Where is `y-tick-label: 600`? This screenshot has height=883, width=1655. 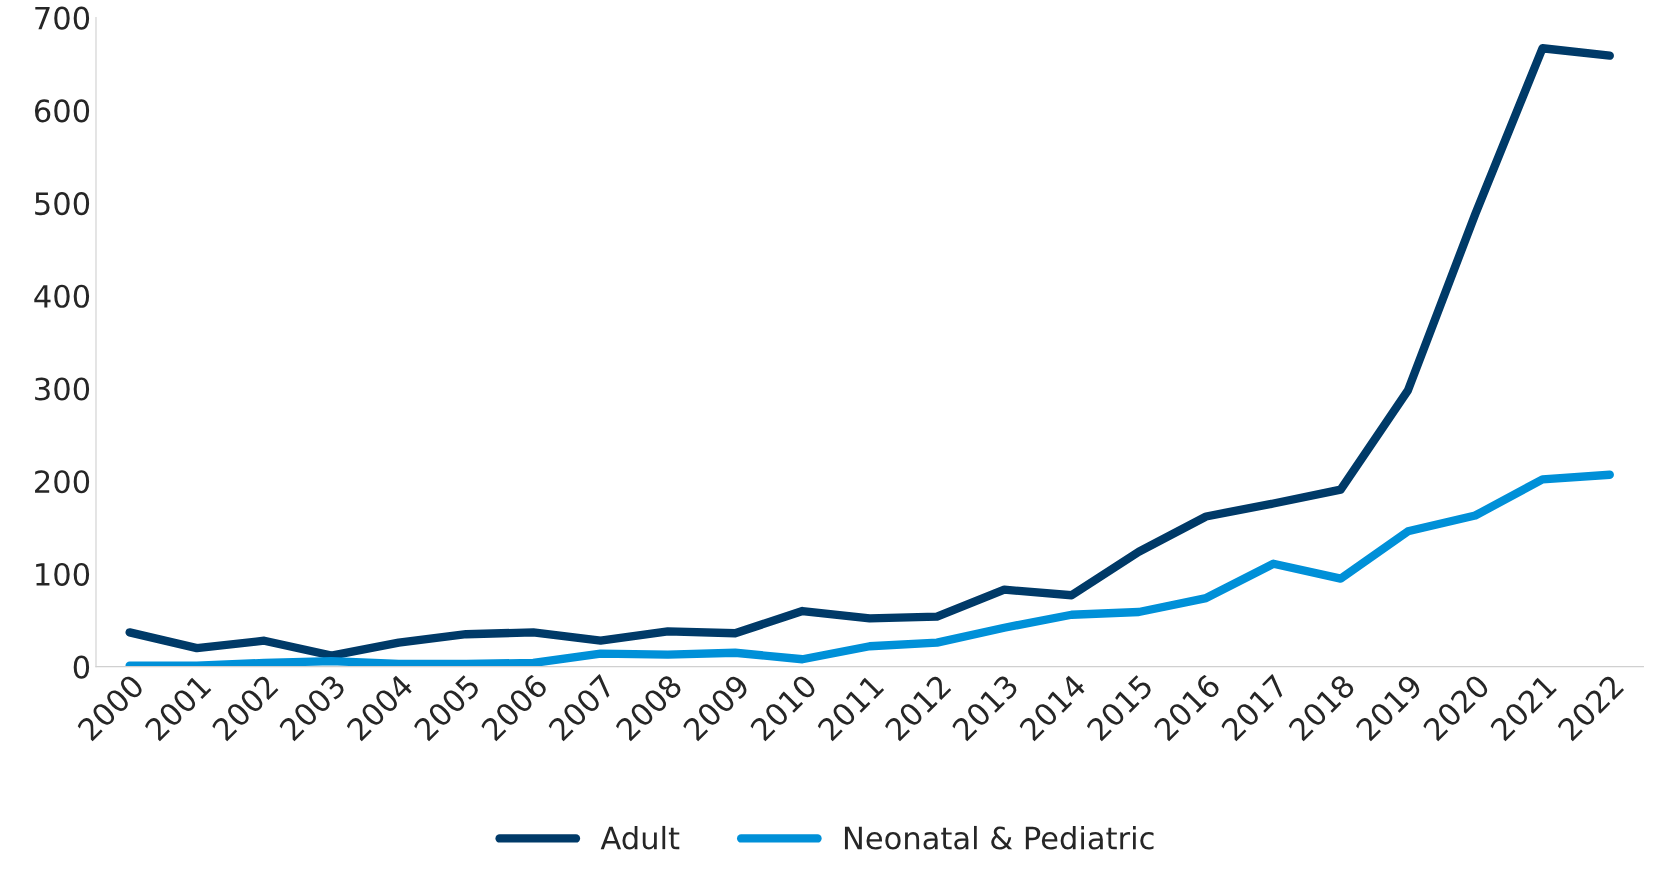
y-tick-label: 600 is located at coordinates (62, 111).